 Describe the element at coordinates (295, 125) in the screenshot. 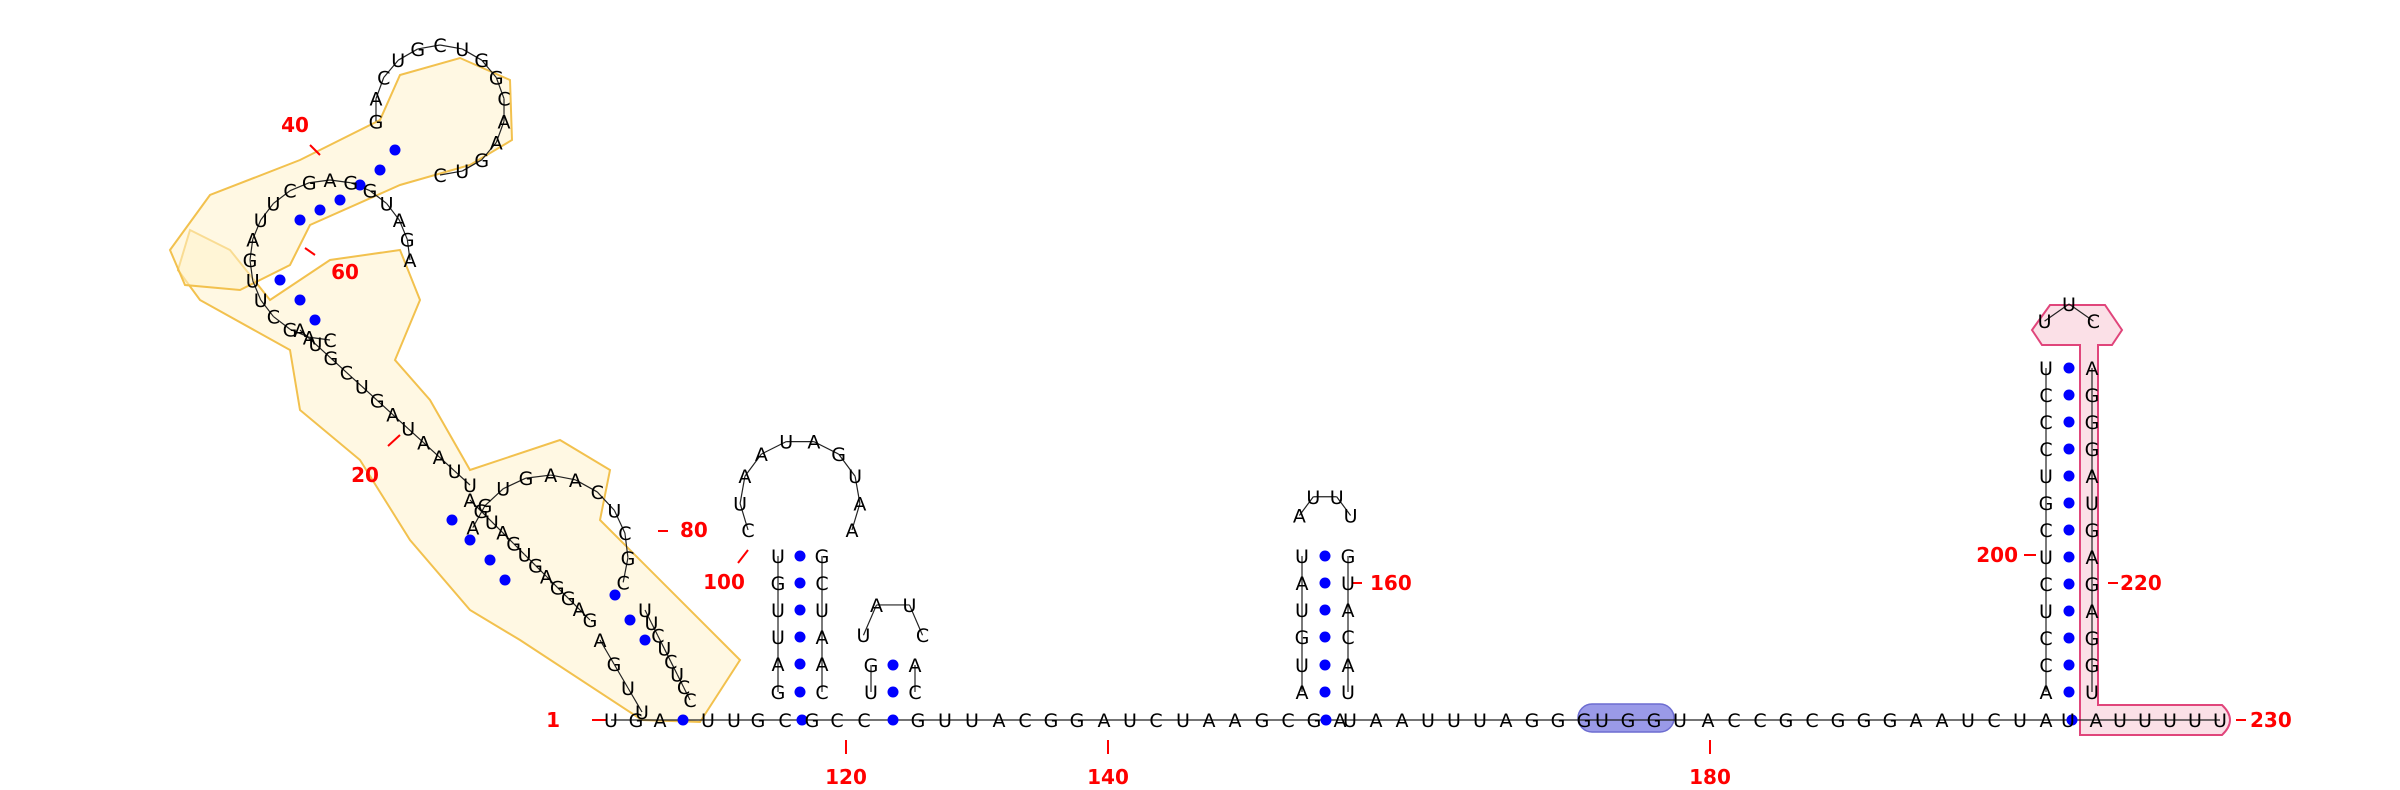

I see `position-number: 40` at that location.